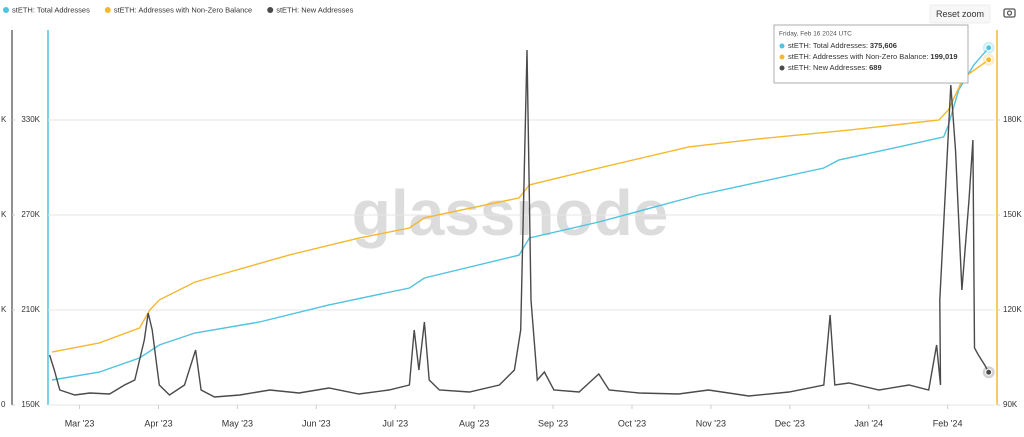  Describe the element at coordinates (183, 9) in the screenshot. I see `legend-label: stETH: Addresses with Non-Zero Balance` at that location.